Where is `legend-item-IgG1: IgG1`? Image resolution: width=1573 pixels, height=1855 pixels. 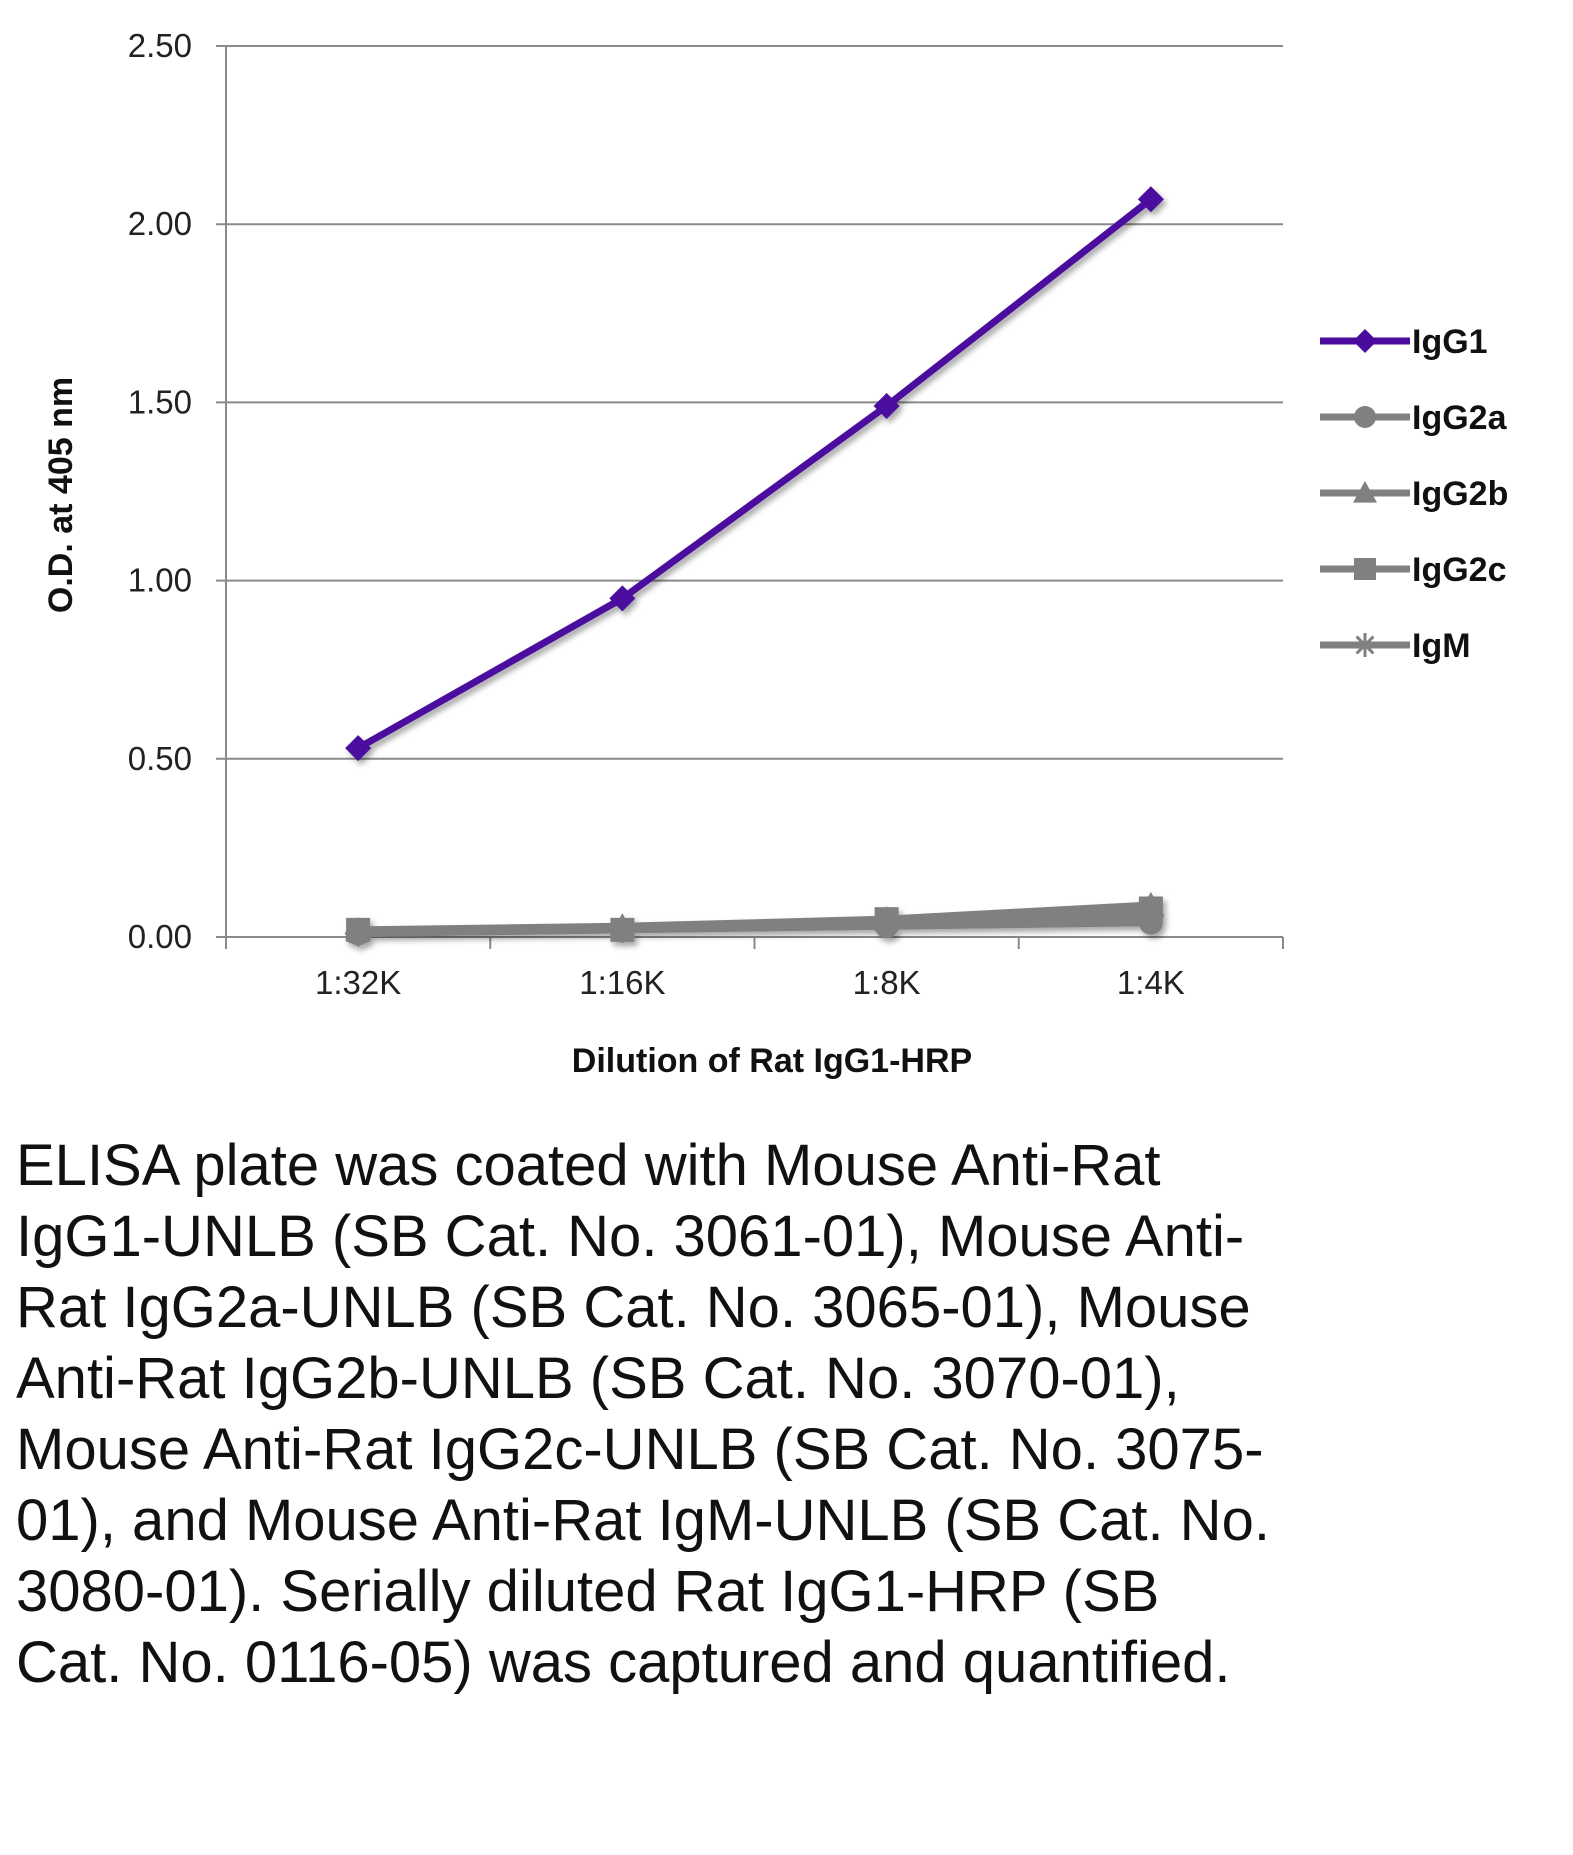 legend-item-IgG1: IgG1 is located at coordinates (1404, 342).